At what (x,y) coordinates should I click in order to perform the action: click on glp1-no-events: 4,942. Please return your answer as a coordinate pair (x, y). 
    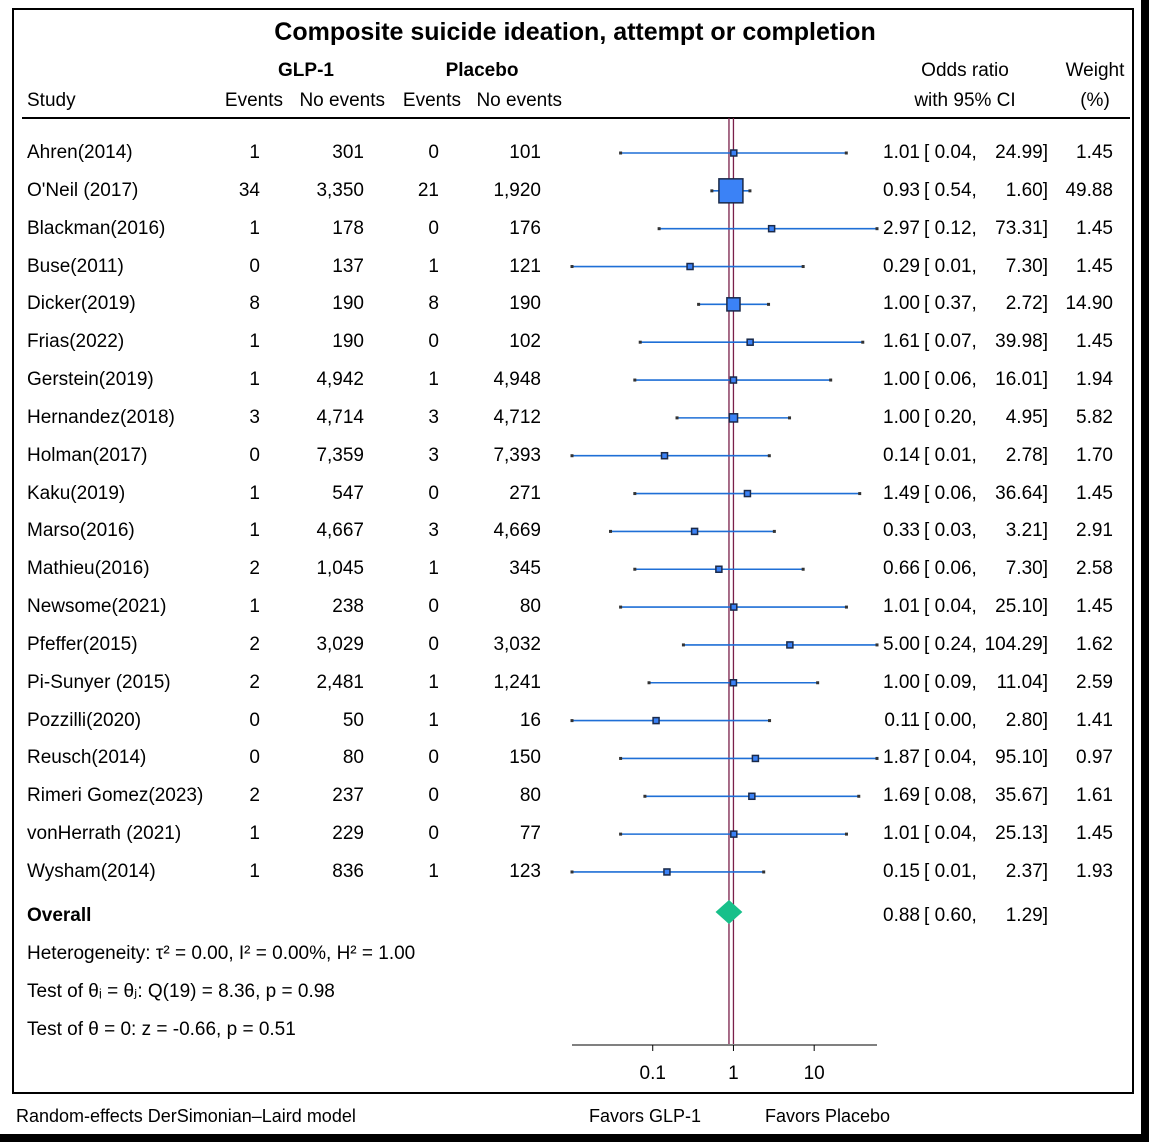
    Looking at the image, I should click on (340, 380).